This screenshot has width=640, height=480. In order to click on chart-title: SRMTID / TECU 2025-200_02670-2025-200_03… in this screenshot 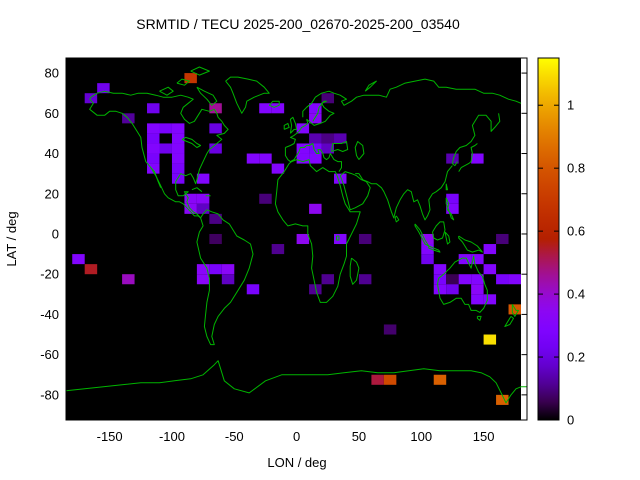, I will do `click(298, 24)`.